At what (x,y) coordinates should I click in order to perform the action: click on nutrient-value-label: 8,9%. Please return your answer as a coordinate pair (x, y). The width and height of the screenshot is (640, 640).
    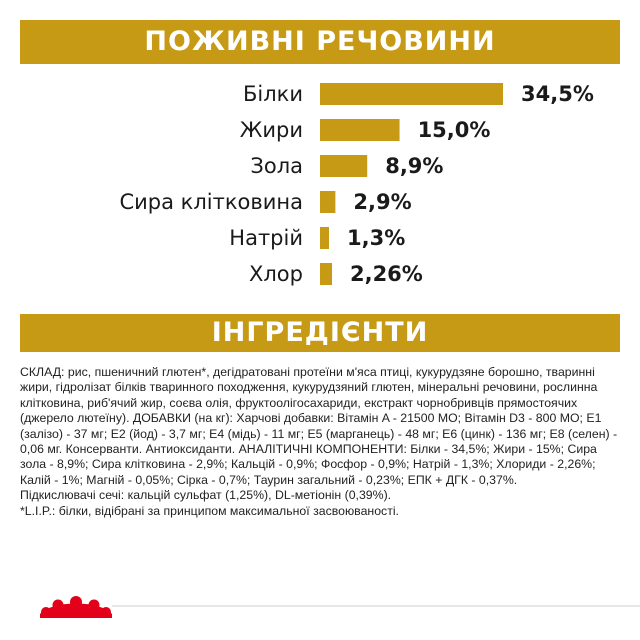
    Looking at the image, I should click on (414, 166).